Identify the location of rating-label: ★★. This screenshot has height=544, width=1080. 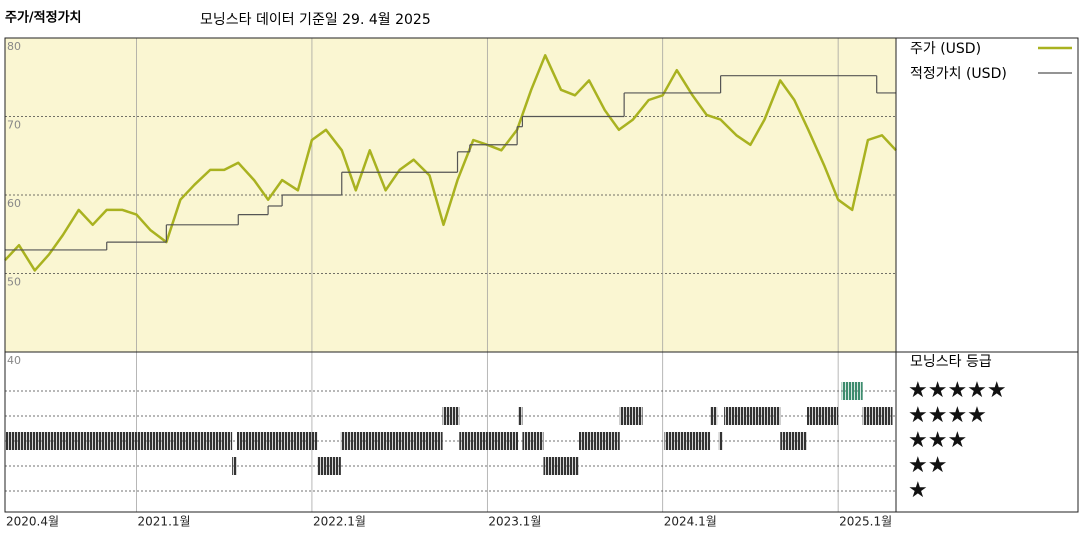
(927, 465).